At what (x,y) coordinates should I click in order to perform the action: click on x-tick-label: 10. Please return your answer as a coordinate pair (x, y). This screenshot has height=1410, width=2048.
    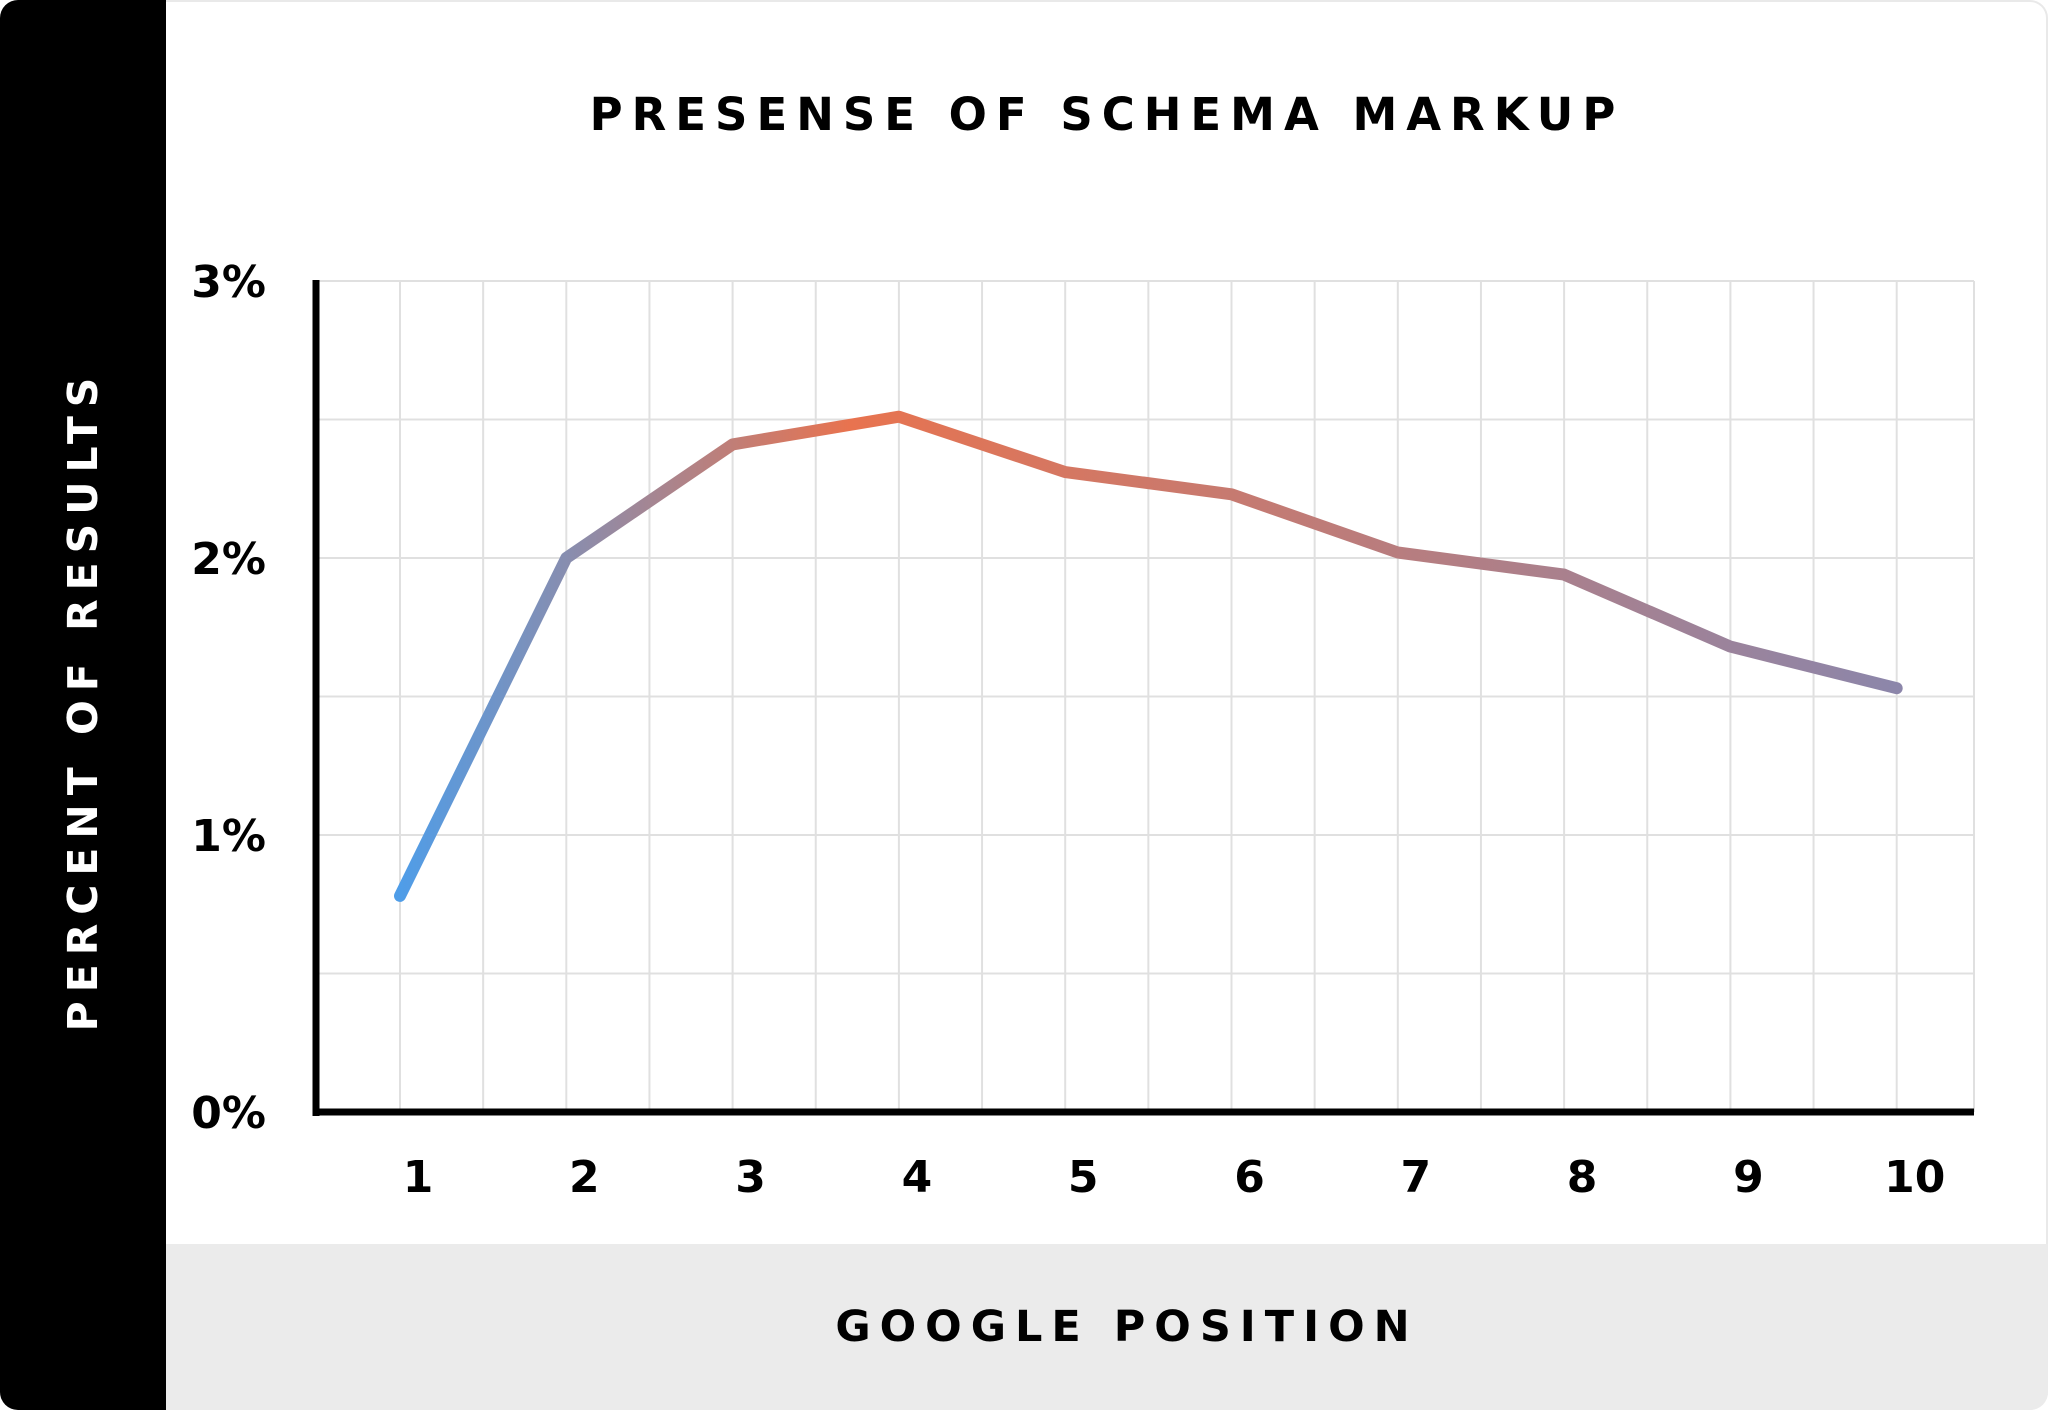
    Looking at the image, I should click on (1914, 1177).